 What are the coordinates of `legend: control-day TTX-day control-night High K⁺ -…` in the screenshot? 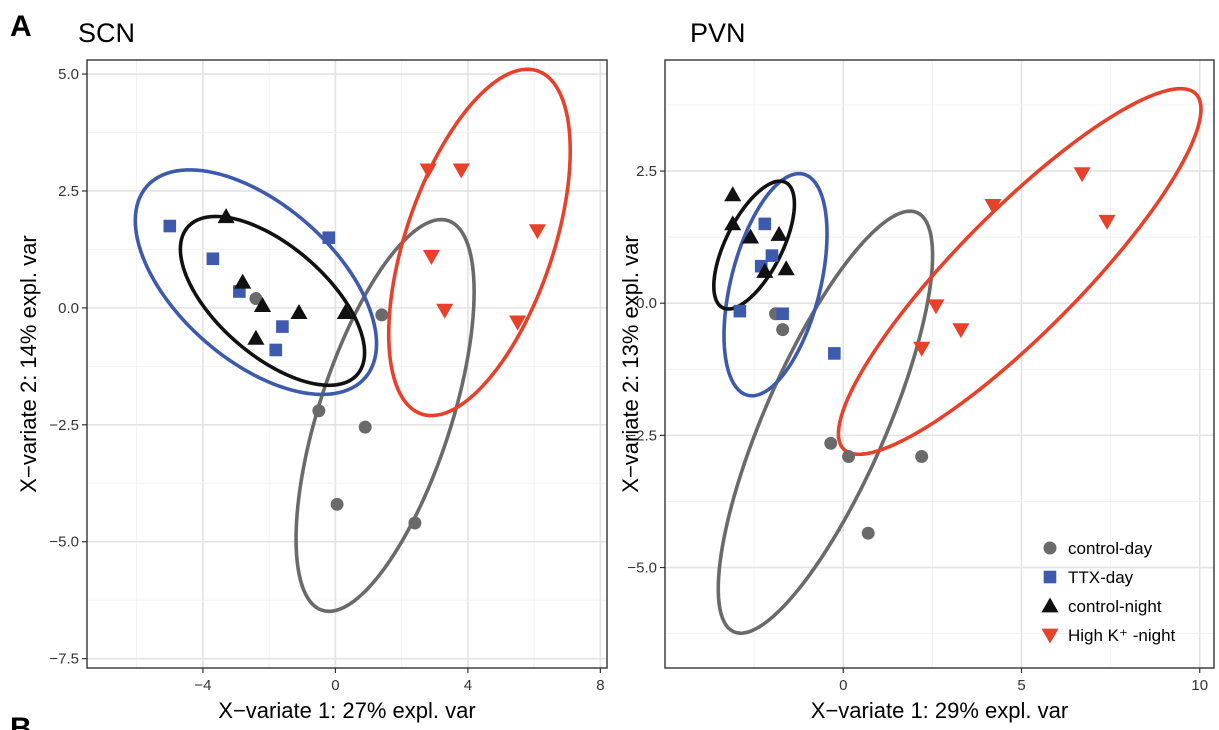 It's located at (1108, 592).